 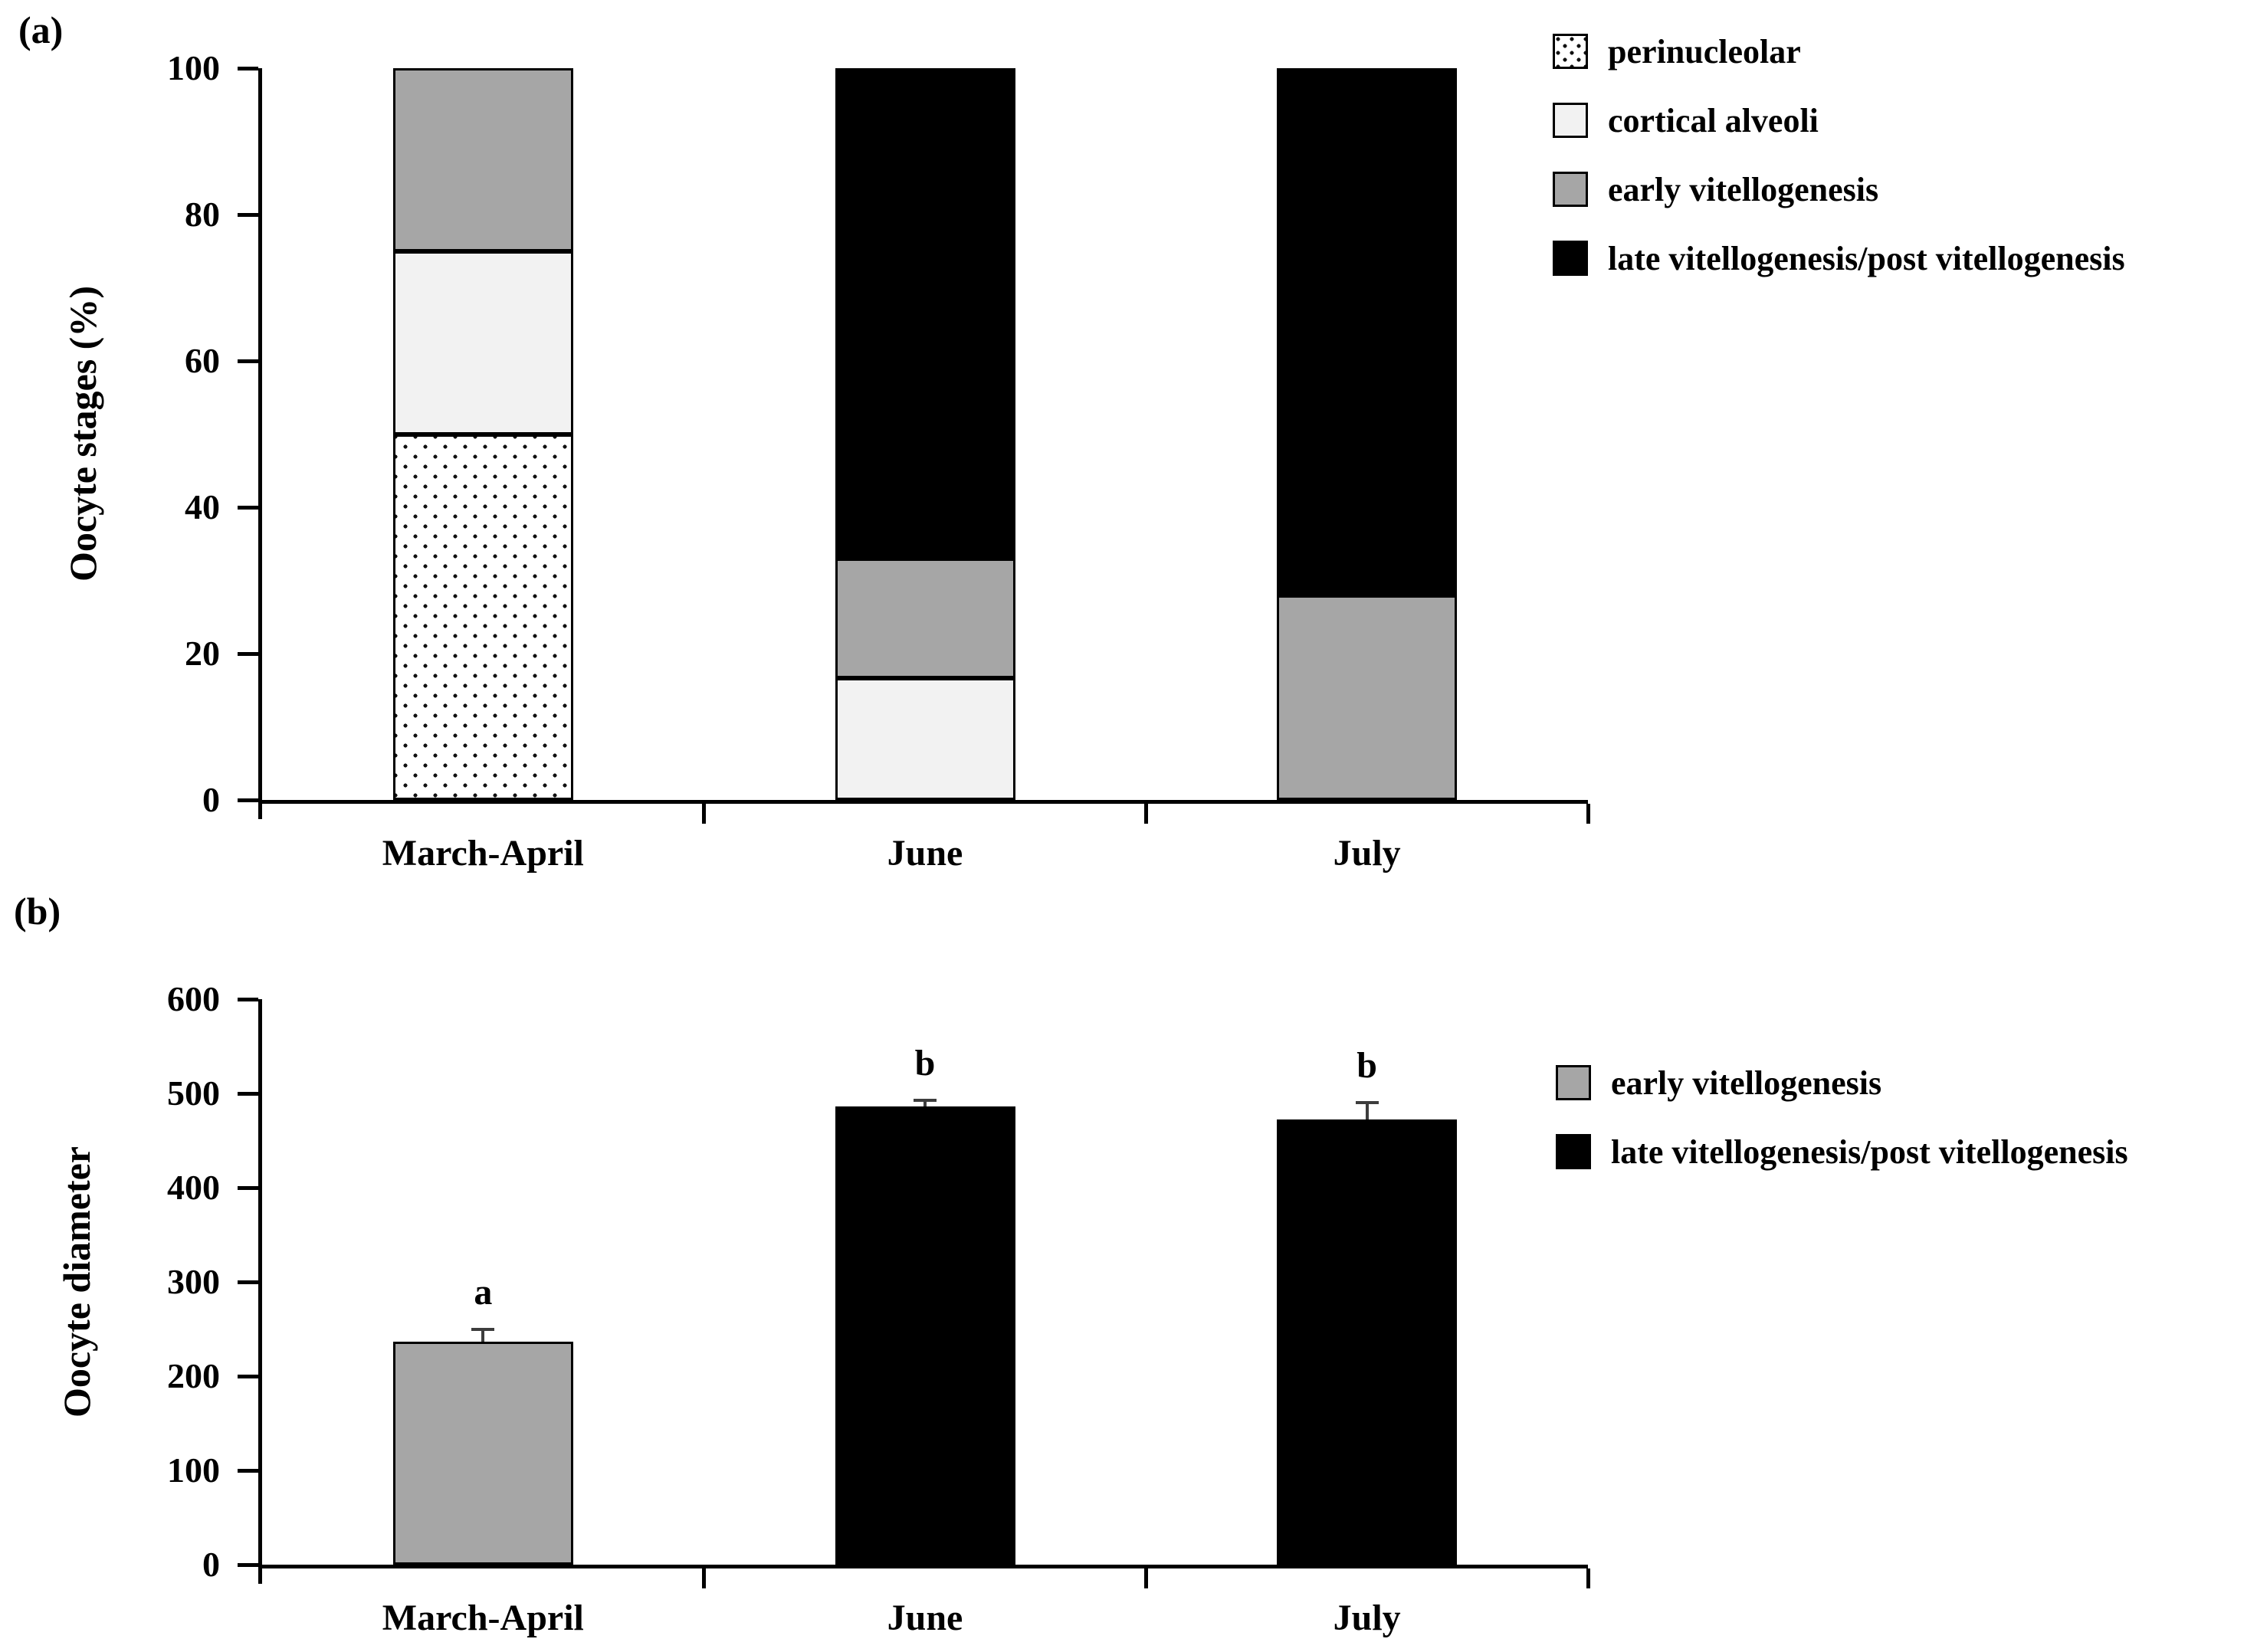 What do you see at coordinates (193, 1281) in the screenshot?
I see `y-tick-label-300: 300` at bounding box center [193, 1281].